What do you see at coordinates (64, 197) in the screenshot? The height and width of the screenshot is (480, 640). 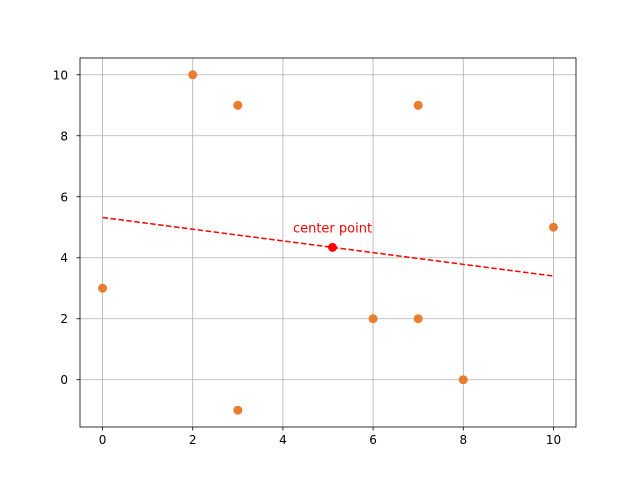 I see `y-tick-label: 6` at bounding box center [64, 197].